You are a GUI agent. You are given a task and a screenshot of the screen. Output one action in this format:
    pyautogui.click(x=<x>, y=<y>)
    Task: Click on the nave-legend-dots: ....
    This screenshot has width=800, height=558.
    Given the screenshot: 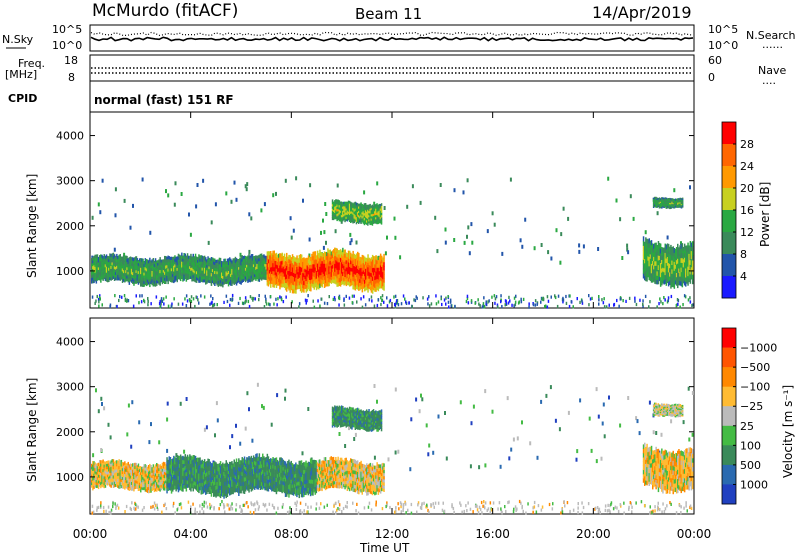 What is the action you would take?
    pyautogui.click(x=769, y=80)
    